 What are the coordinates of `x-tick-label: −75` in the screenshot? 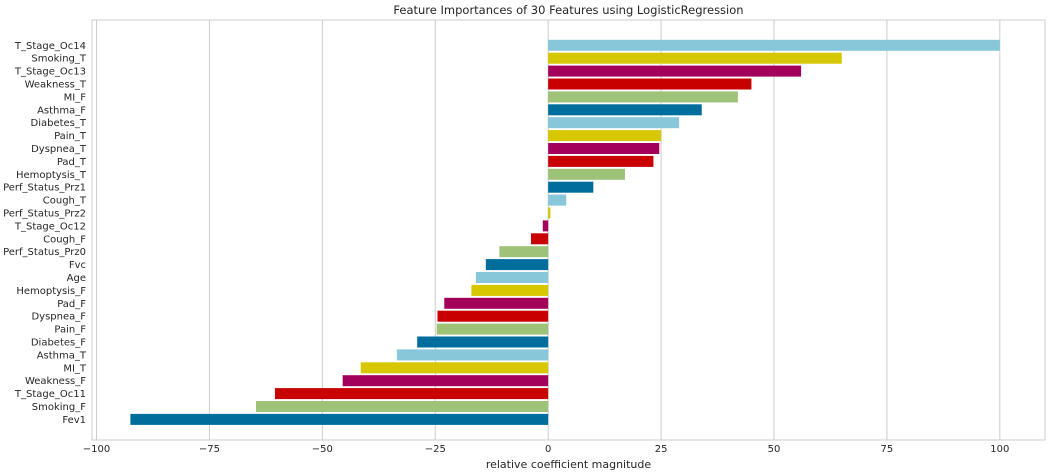 It's located at (209, 449).